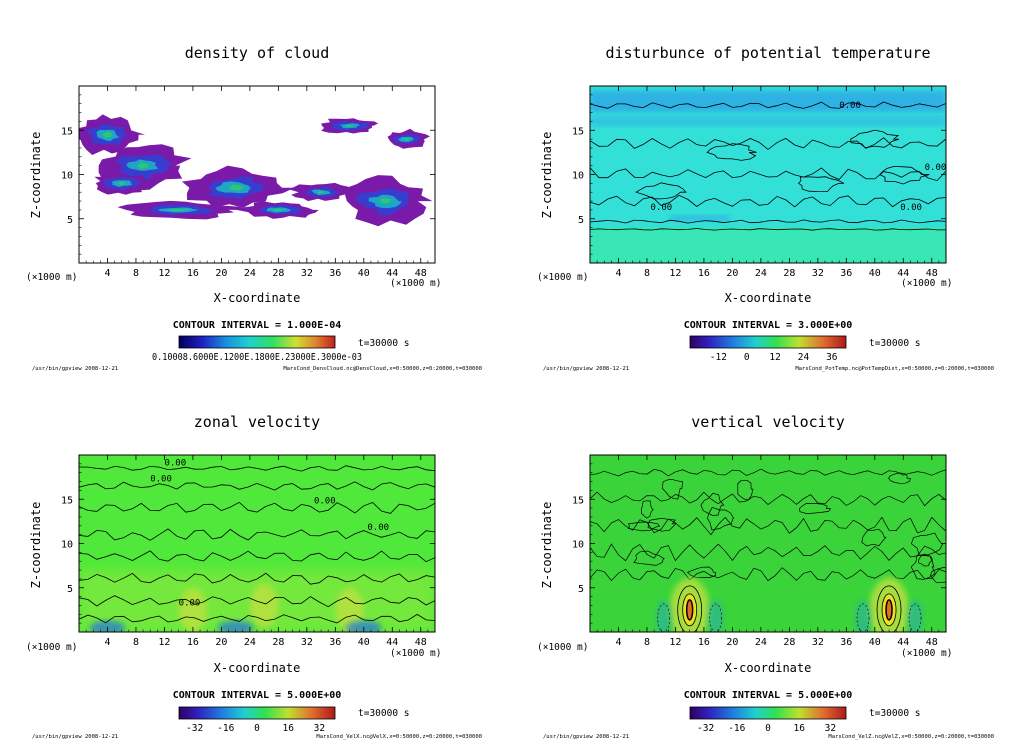  Describe the element at coordinates (863, 615) in the screenshot. I see `downdraft` at that location.